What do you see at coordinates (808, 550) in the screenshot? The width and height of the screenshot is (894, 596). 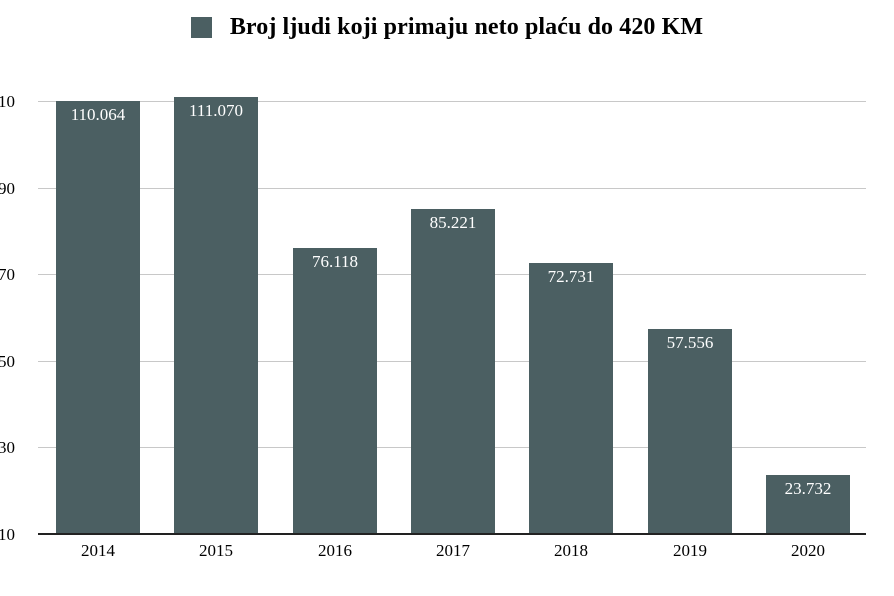 I see `x-tick-label: 2020` at bounding box center [808, 550].